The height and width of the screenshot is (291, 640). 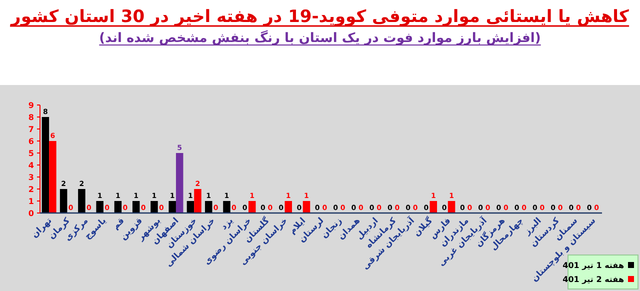 What do you see at coordinates (31, 129) in the screenshot?
I see `y-tick-label: 7` at bounding box center [31, 129].